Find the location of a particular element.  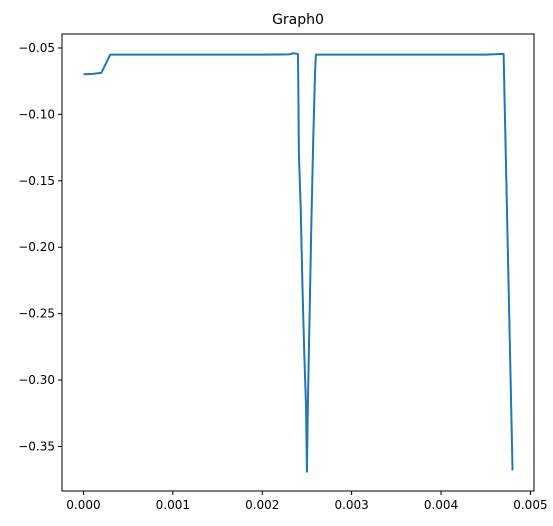

y-tick-label: −0.35 is located at coordinates (36, 446).